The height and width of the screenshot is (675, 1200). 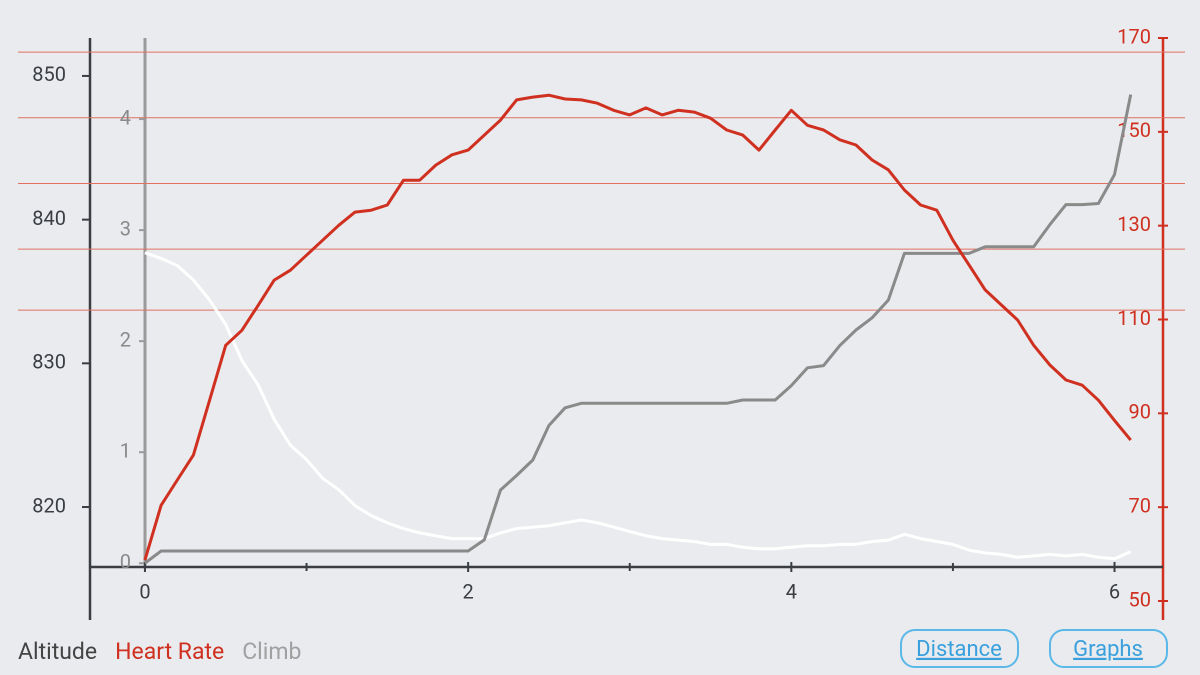 What do you see at coordinates (125, 562) in the screenshot?
I see `y3-tick-label: 0` at bounding box center [125, 562].